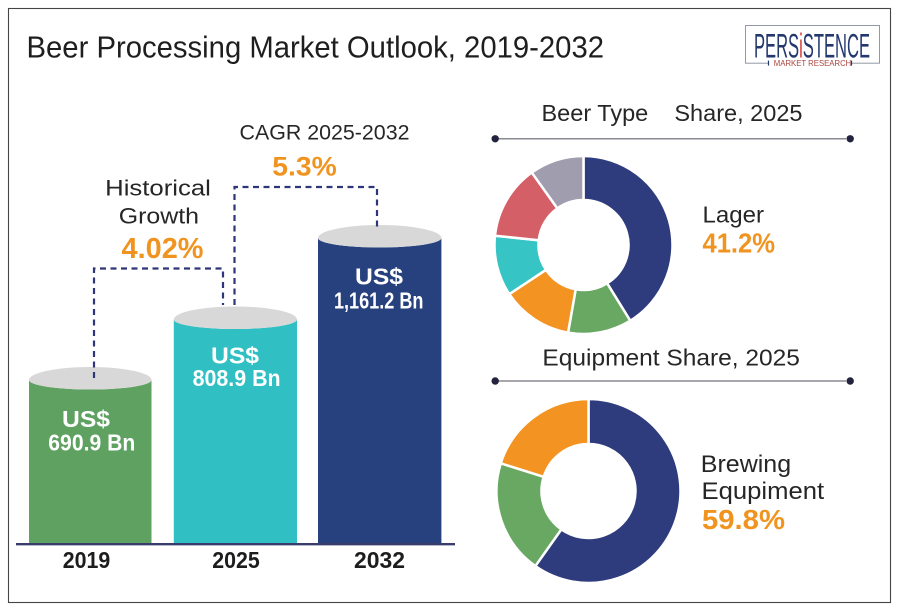 The width and height of the screenshot is (900, 614). I want to click on svg-text: 1,161.2 Bn, so click(379, 301).